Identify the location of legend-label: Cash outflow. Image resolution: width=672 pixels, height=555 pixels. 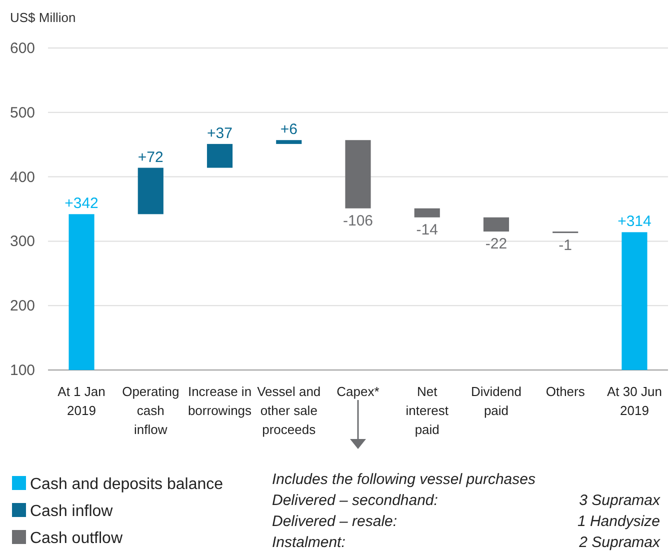
(76, 538).